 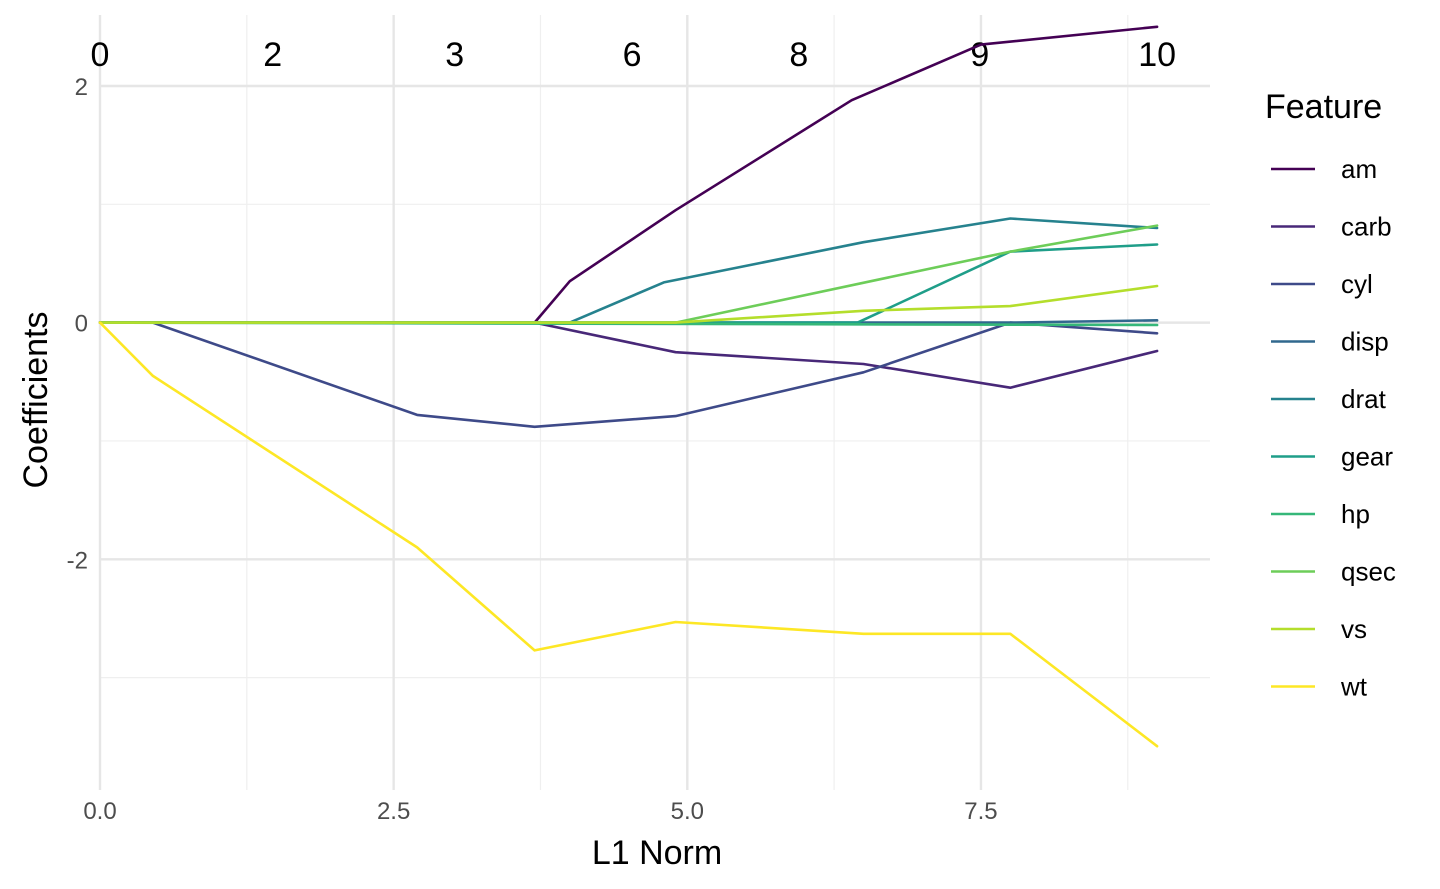 I want to click on top-axis-label: 10, so click(x=1157, y=55).